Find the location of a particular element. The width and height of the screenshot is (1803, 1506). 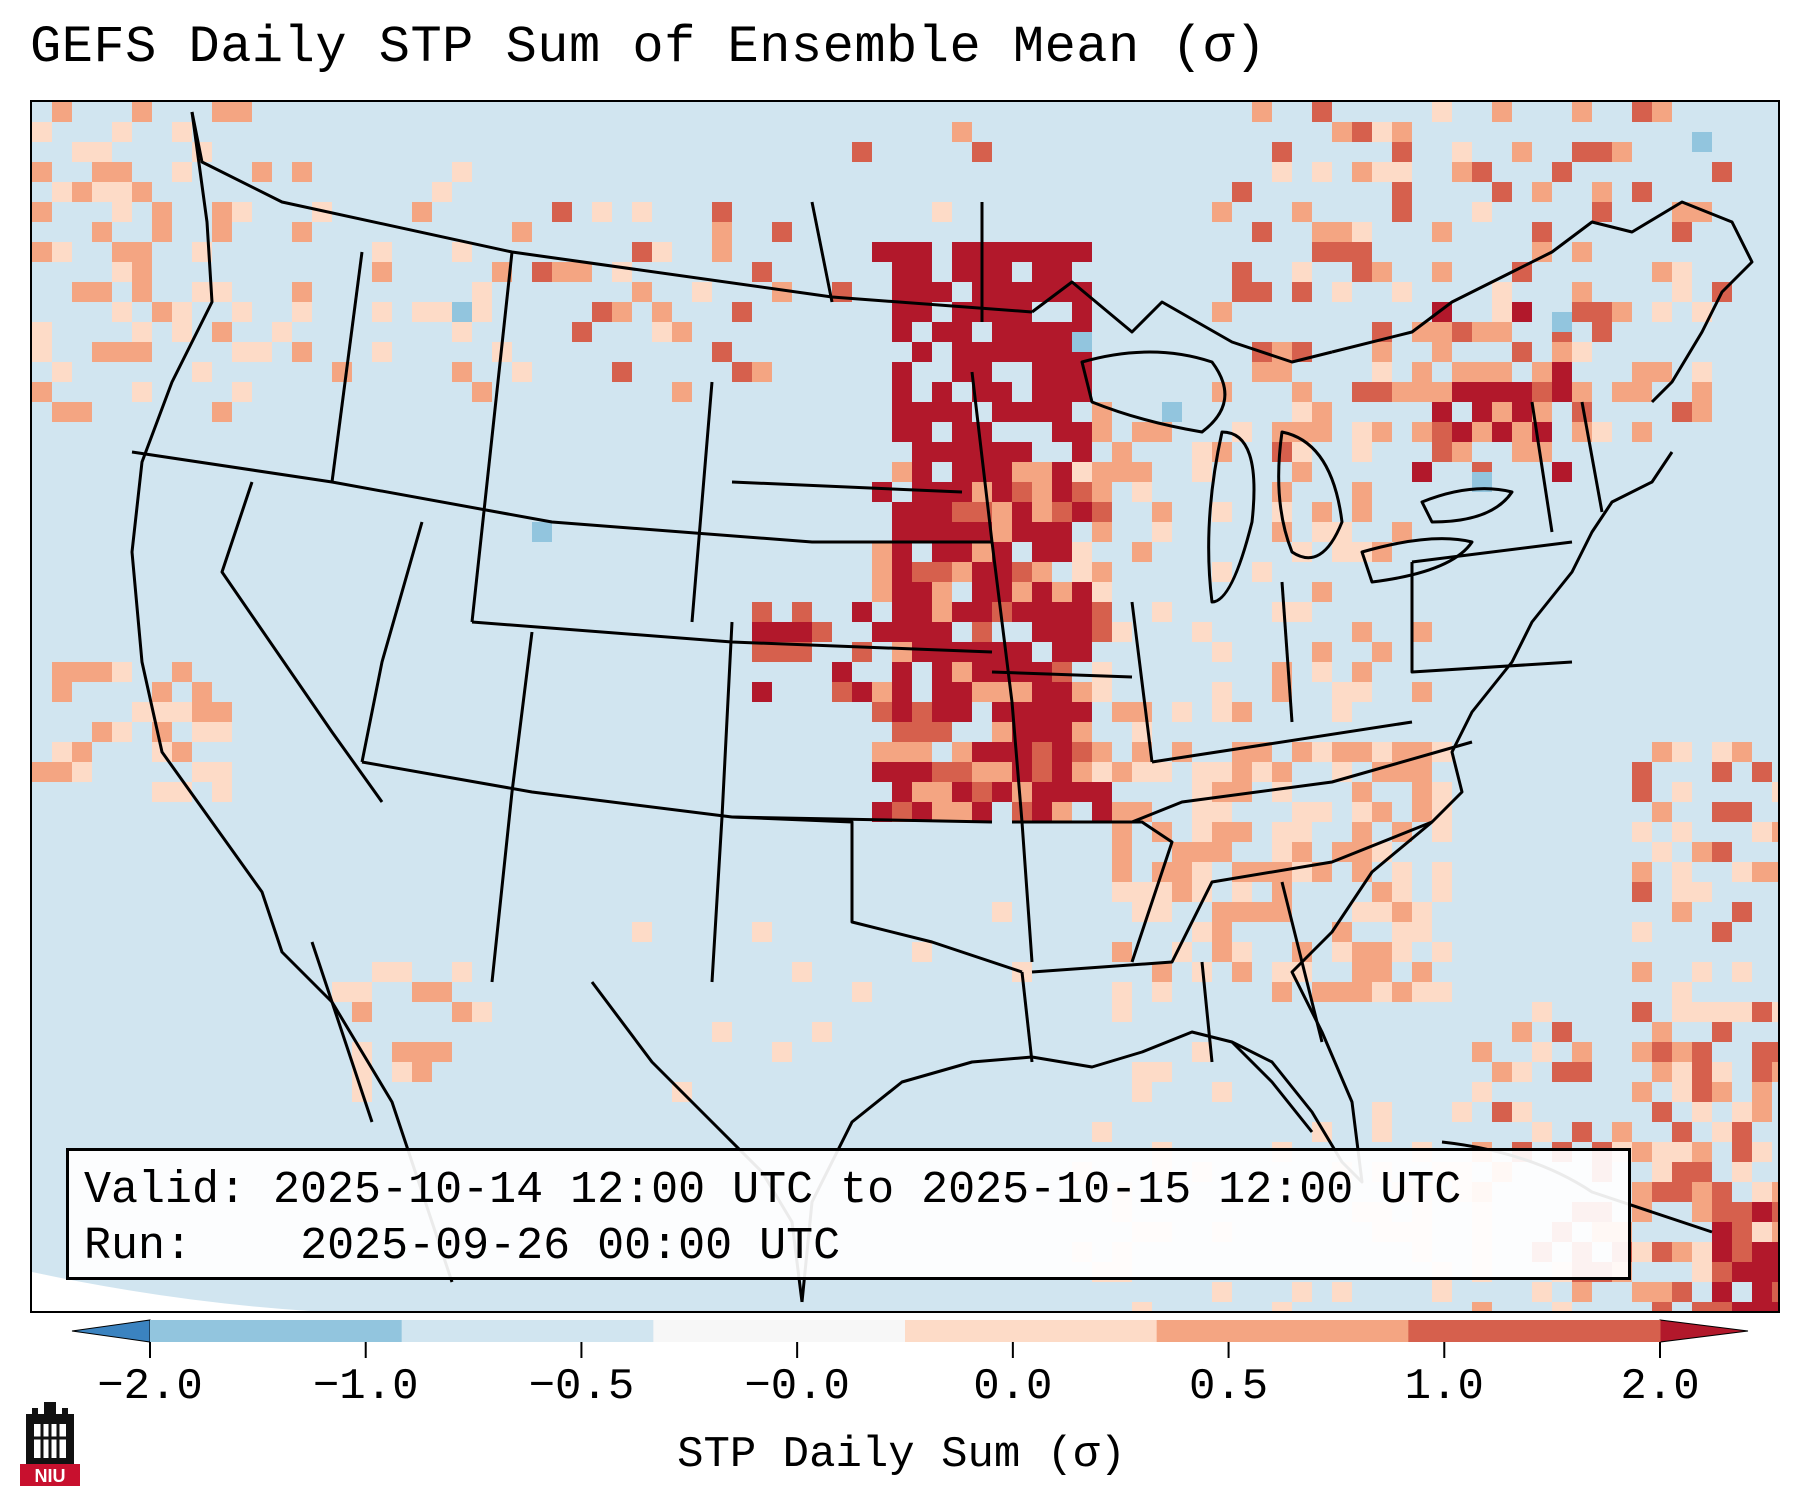

colorbar-max-extend is located at coordinates (1704, 1331).